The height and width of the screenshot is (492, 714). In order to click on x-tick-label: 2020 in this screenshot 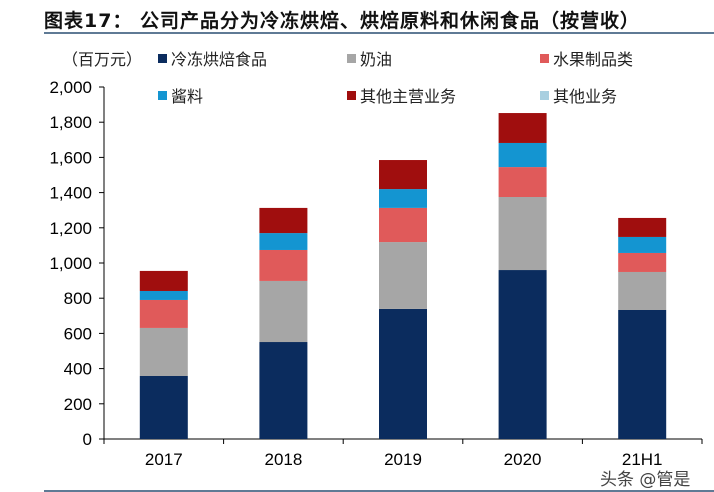, I will do `click(523, 459)`.